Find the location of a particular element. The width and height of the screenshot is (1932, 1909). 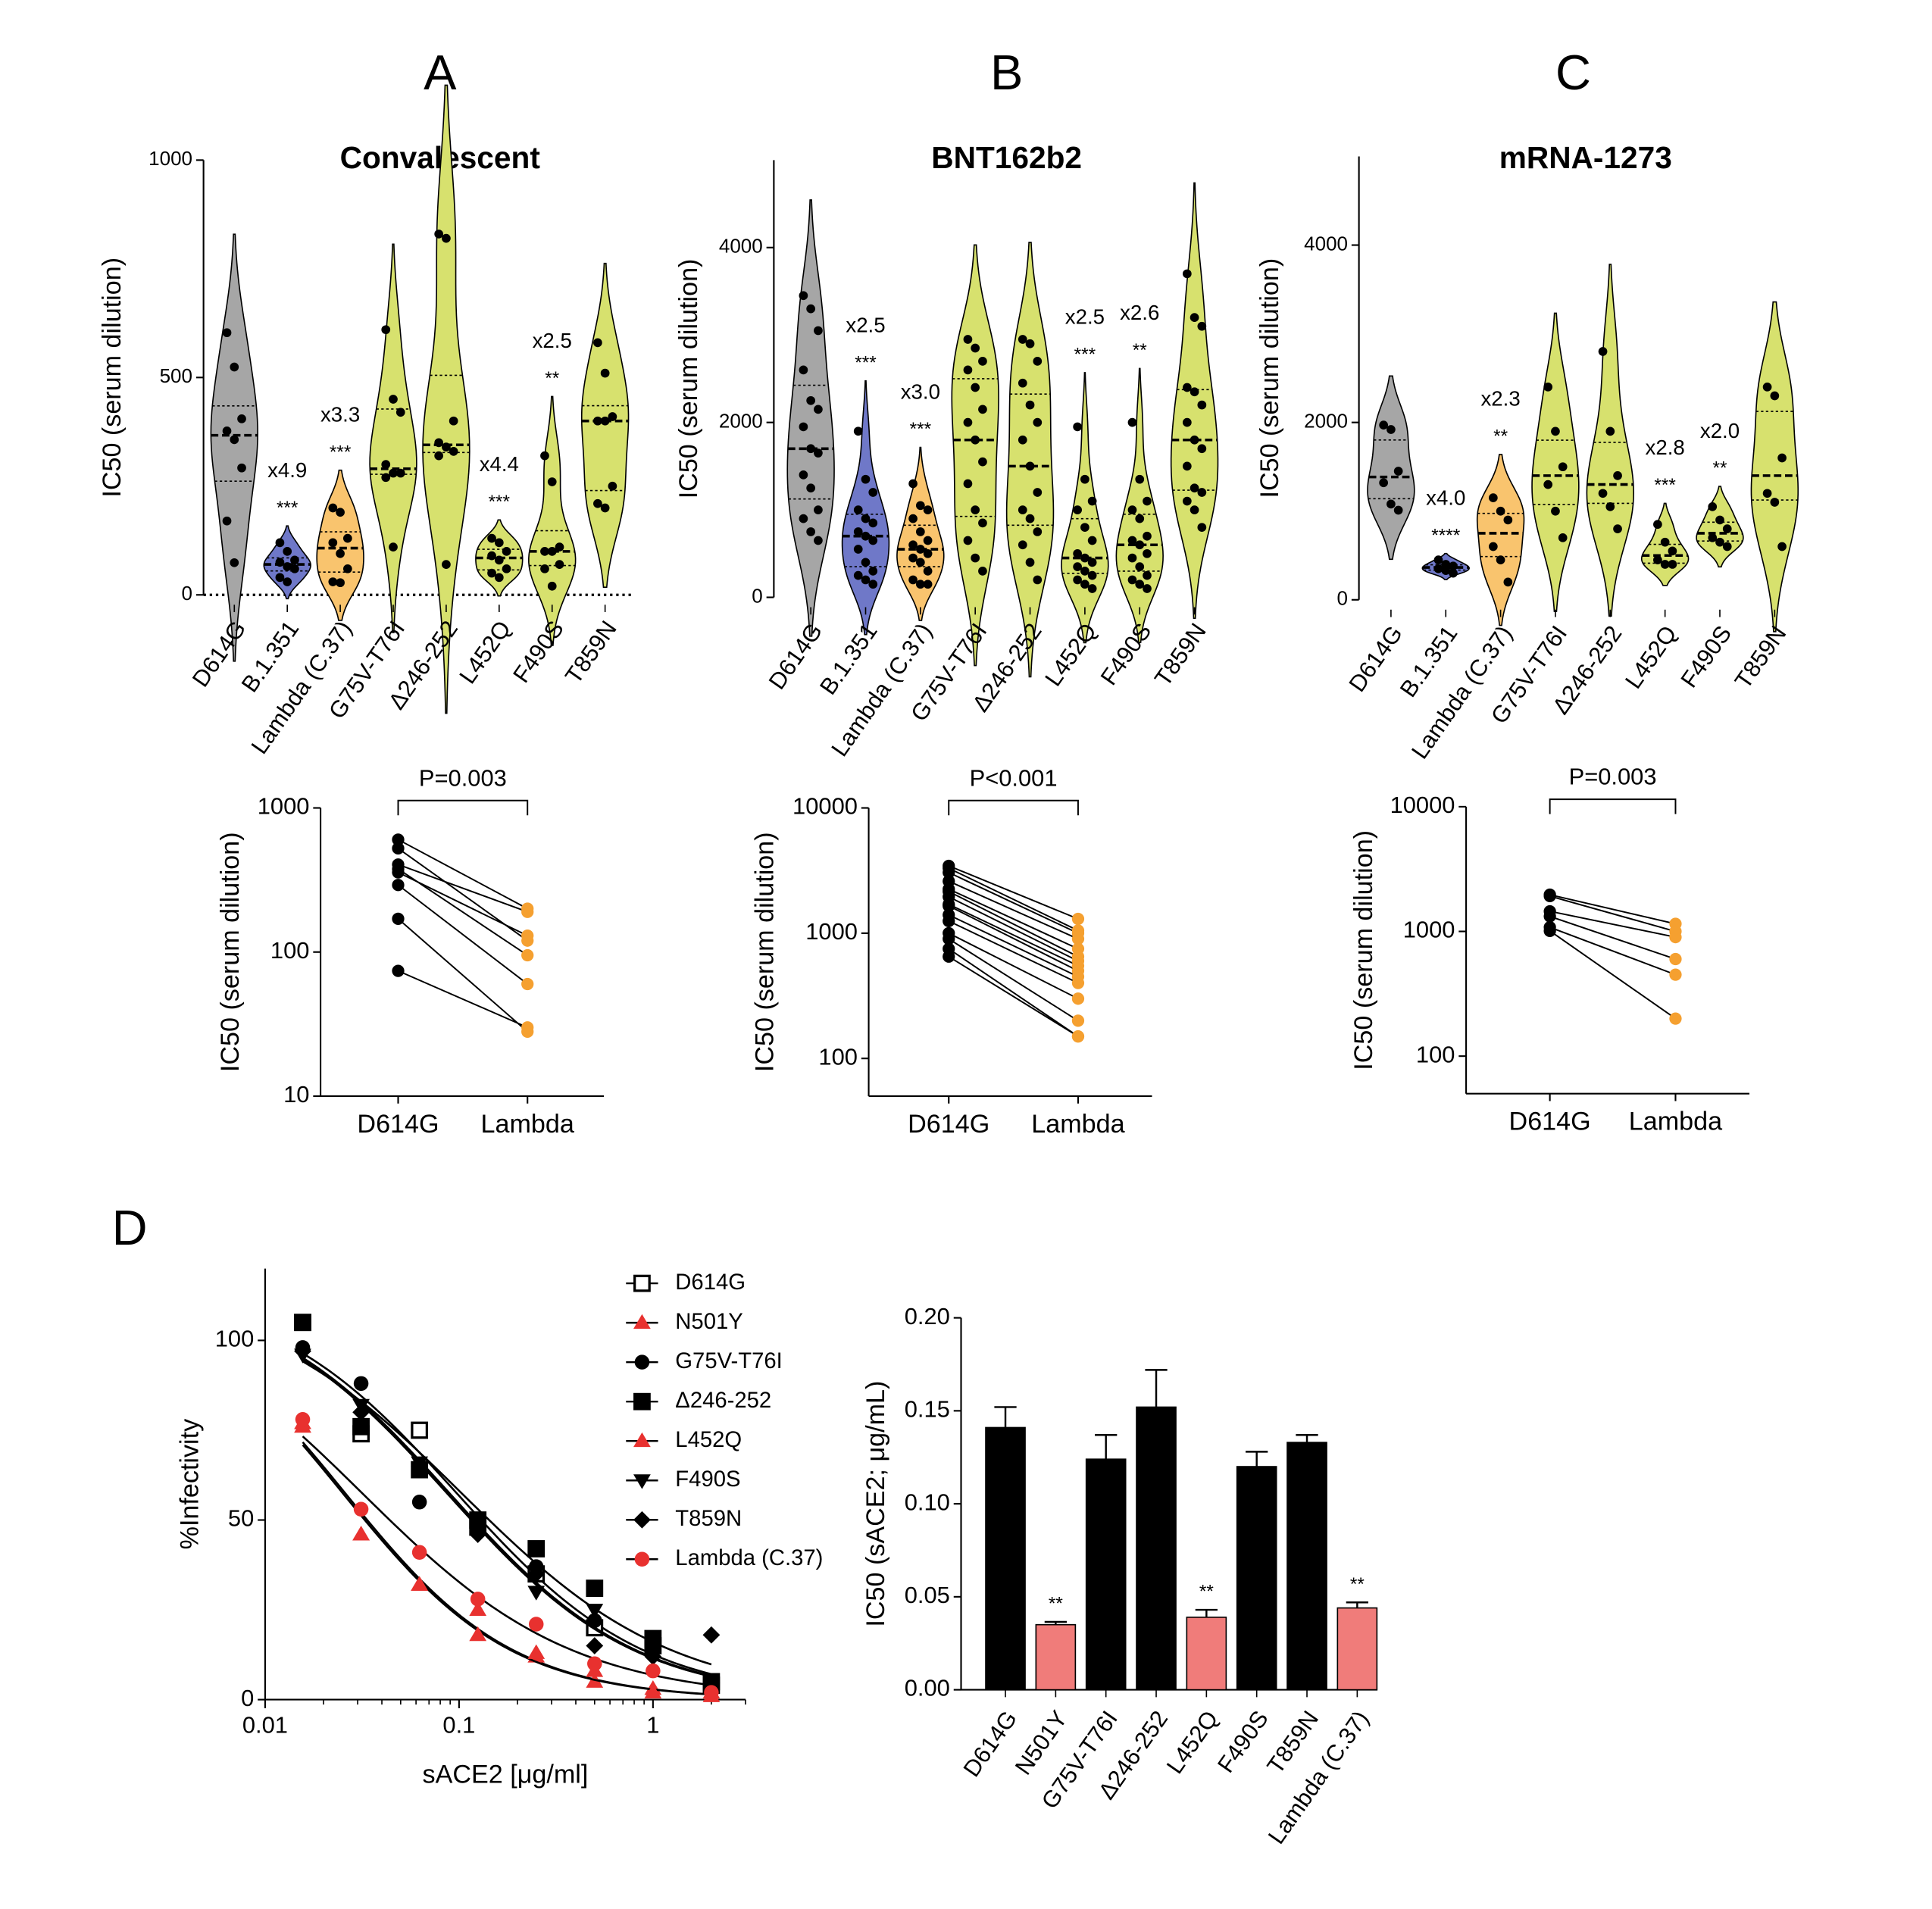

y-tick-label: 0.10 is located at coordinates (928, 1502).